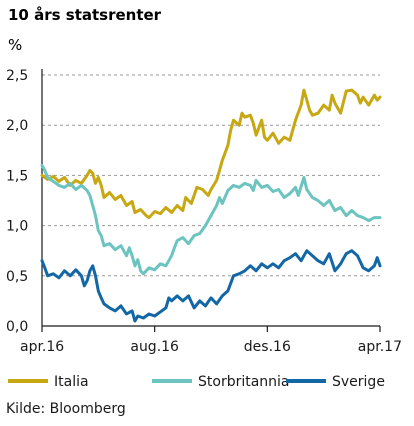  Describe the element at coordinates (17, 327) in the screenshot. I see `y-tick-label: 0,0` at that location.